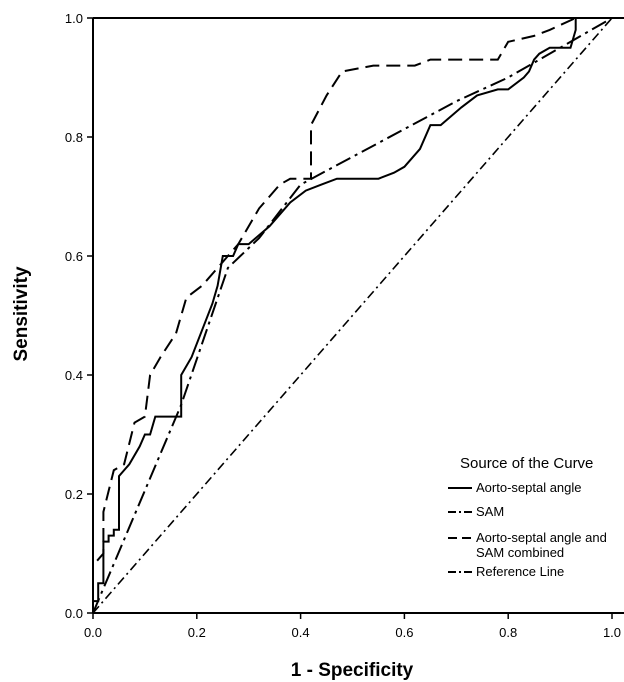  Describe the element at coordinates (74, 18) in the screenshot. I see `y-tick-label: 1.0` at that location.